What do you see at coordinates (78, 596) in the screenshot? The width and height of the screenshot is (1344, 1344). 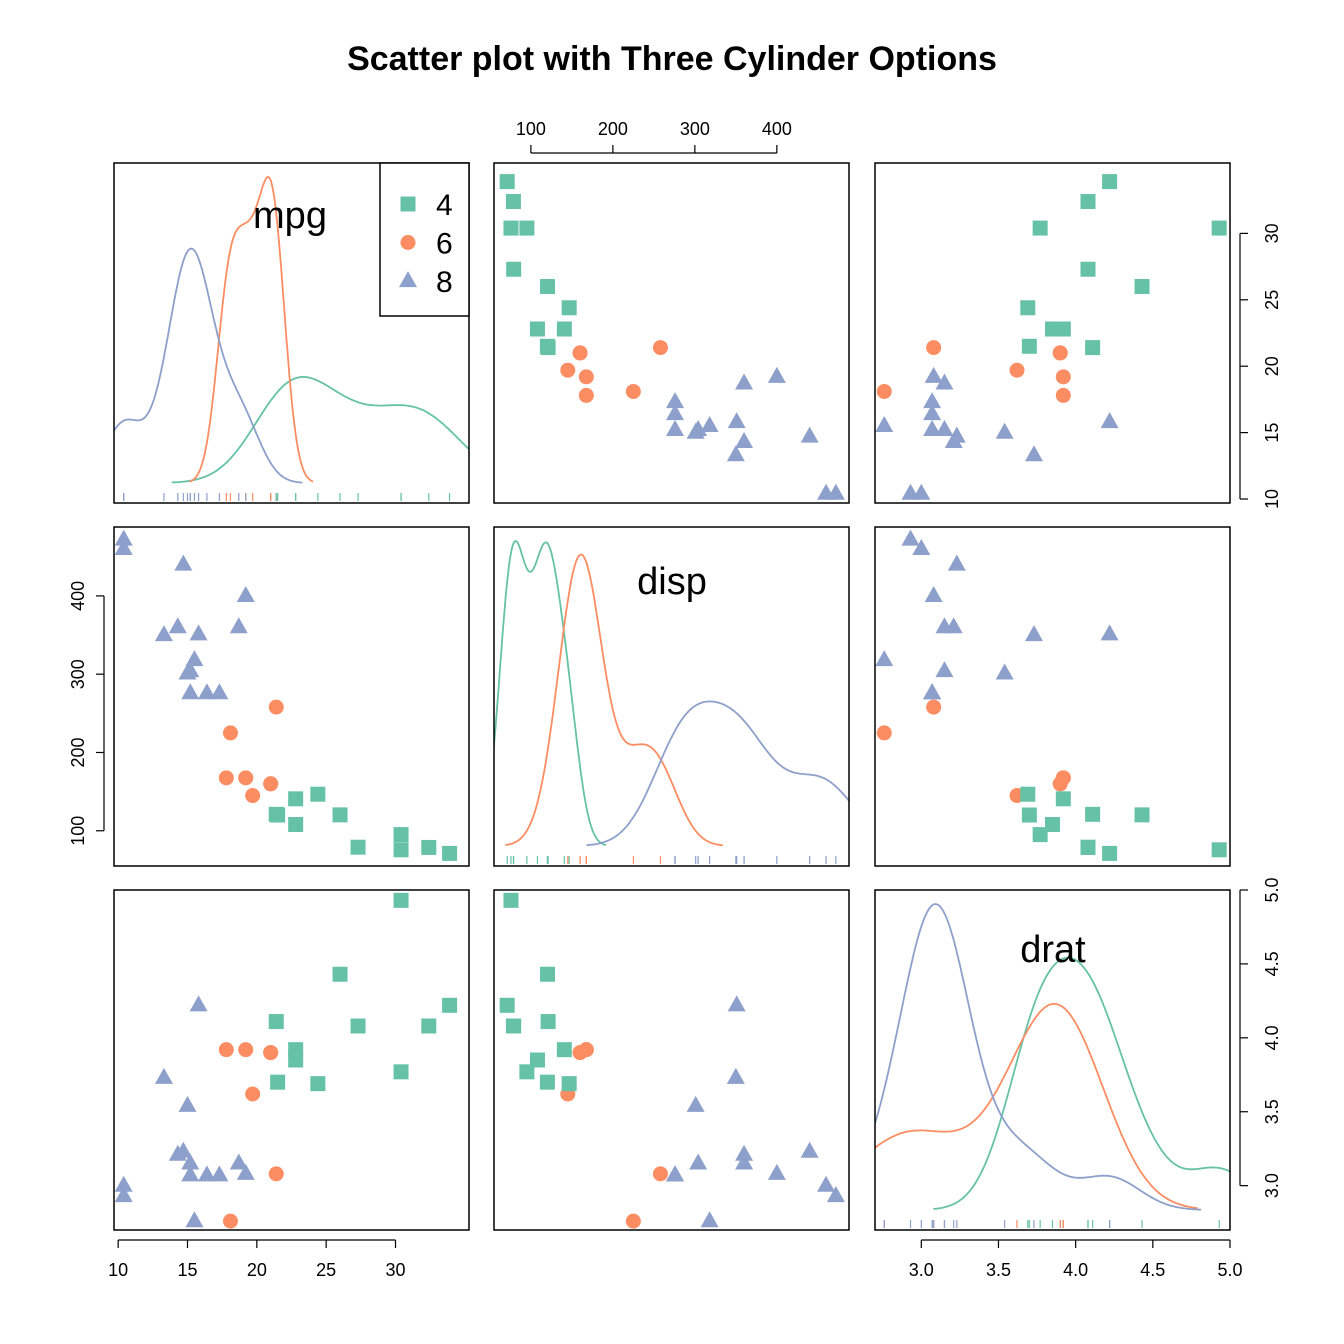 I see `y-tick-label-left-disp-3: 400` at bounding box center [78, 596].